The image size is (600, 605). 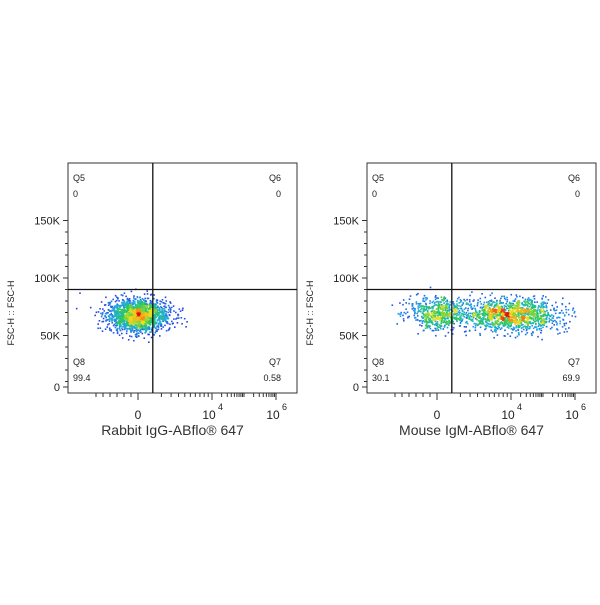 I want to click on x-tick-label: 0, so click(x=138, y=415).